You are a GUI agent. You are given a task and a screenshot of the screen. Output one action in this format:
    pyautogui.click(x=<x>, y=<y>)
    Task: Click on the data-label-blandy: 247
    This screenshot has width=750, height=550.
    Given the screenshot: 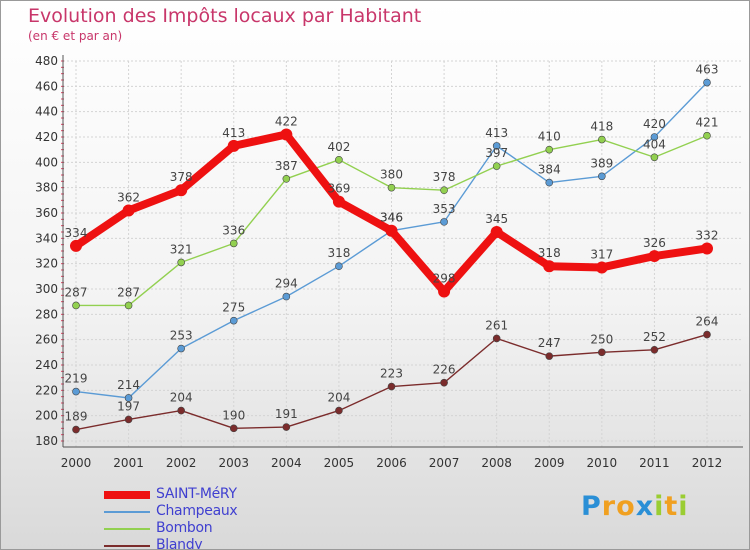 What is the action you would take?
    pyautogui.click(x=549, y=343)
    